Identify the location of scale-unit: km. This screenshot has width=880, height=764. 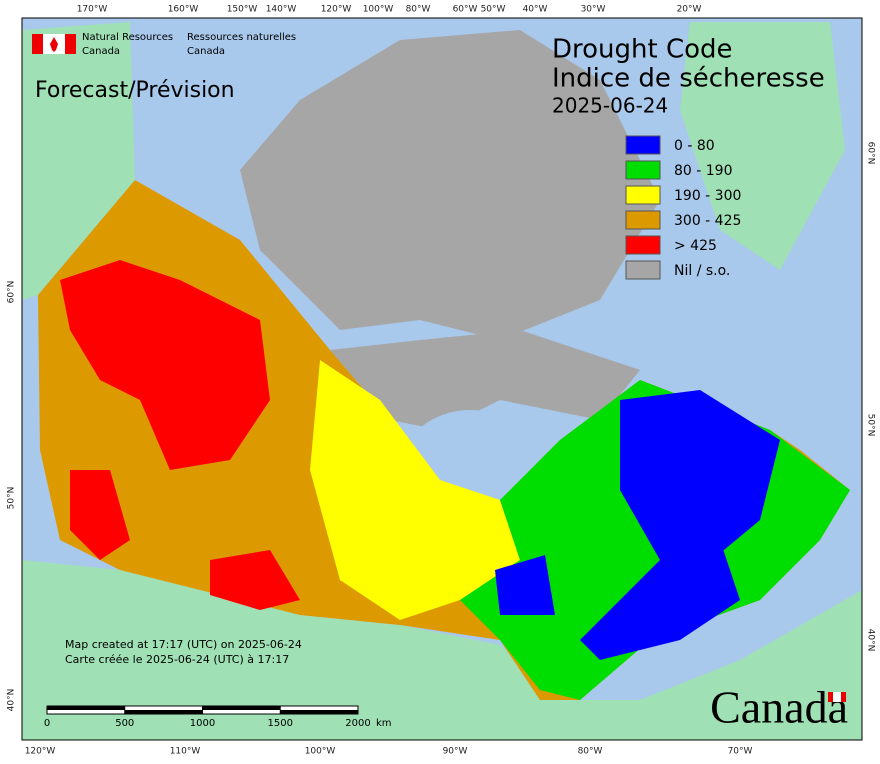
(384, 723).